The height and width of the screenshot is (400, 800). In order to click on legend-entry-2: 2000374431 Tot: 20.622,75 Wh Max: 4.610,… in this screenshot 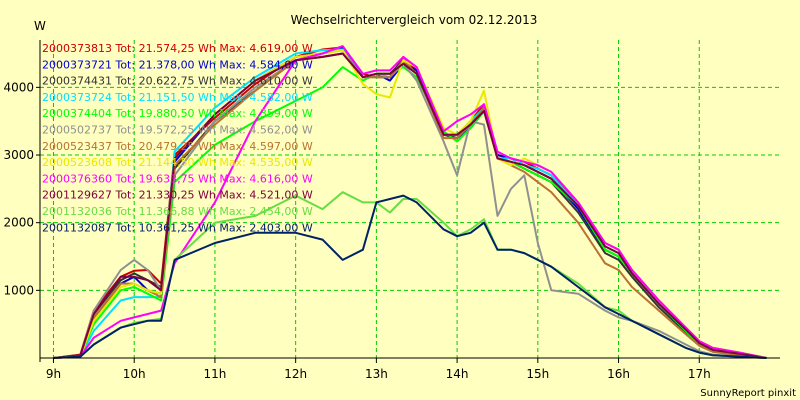, I will do `click(177, 81)`.